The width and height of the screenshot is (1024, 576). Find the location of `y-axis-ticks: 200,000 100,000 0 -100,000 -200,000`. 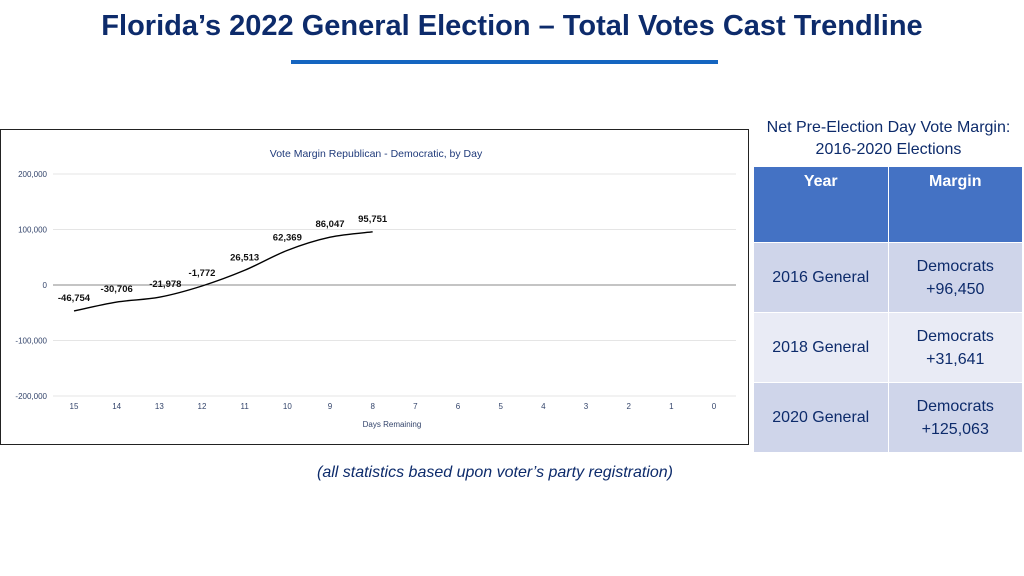

y-axis-ticks: 200,000 100,000 0 -100,000 -200,000 is located at coordinates (31, 285).